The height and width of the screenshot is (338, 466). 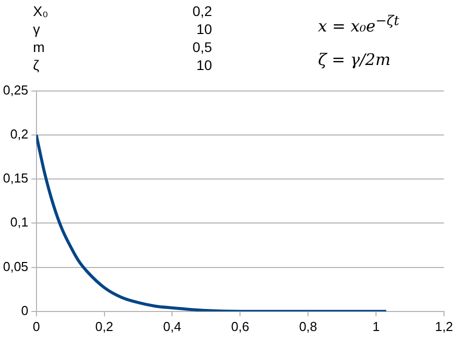 I want to click on y-tick-label: 0,2, so click(x=19, y=134).